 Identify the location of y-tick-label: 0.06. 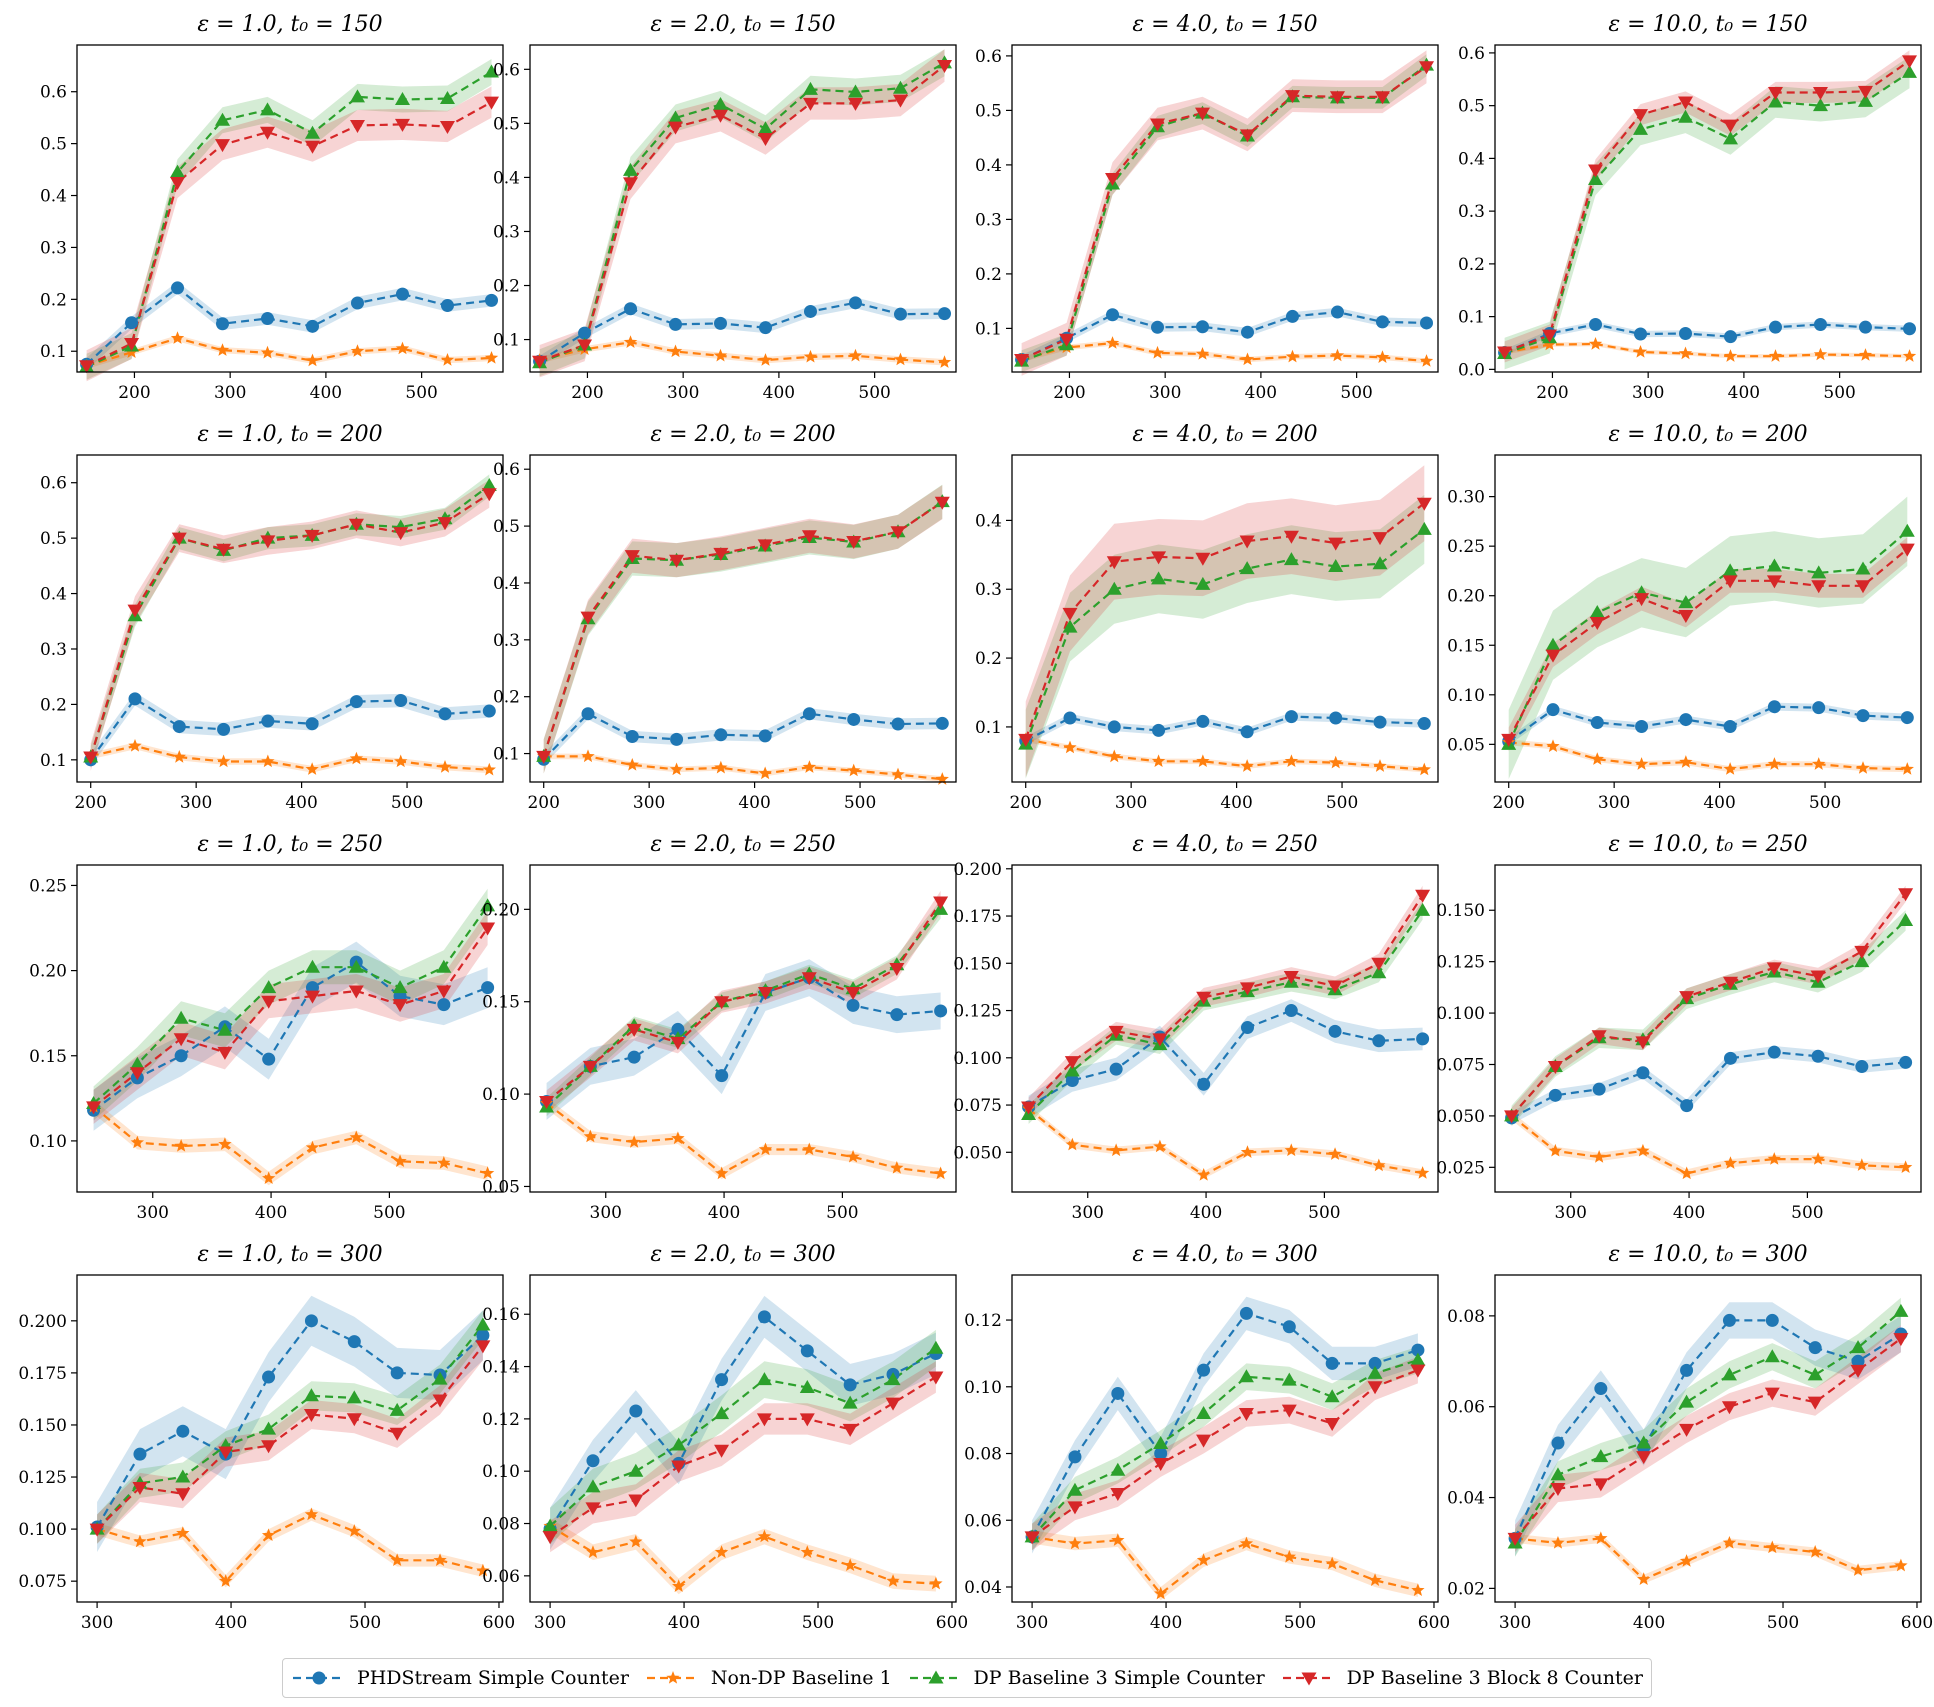
(1466, 1408).